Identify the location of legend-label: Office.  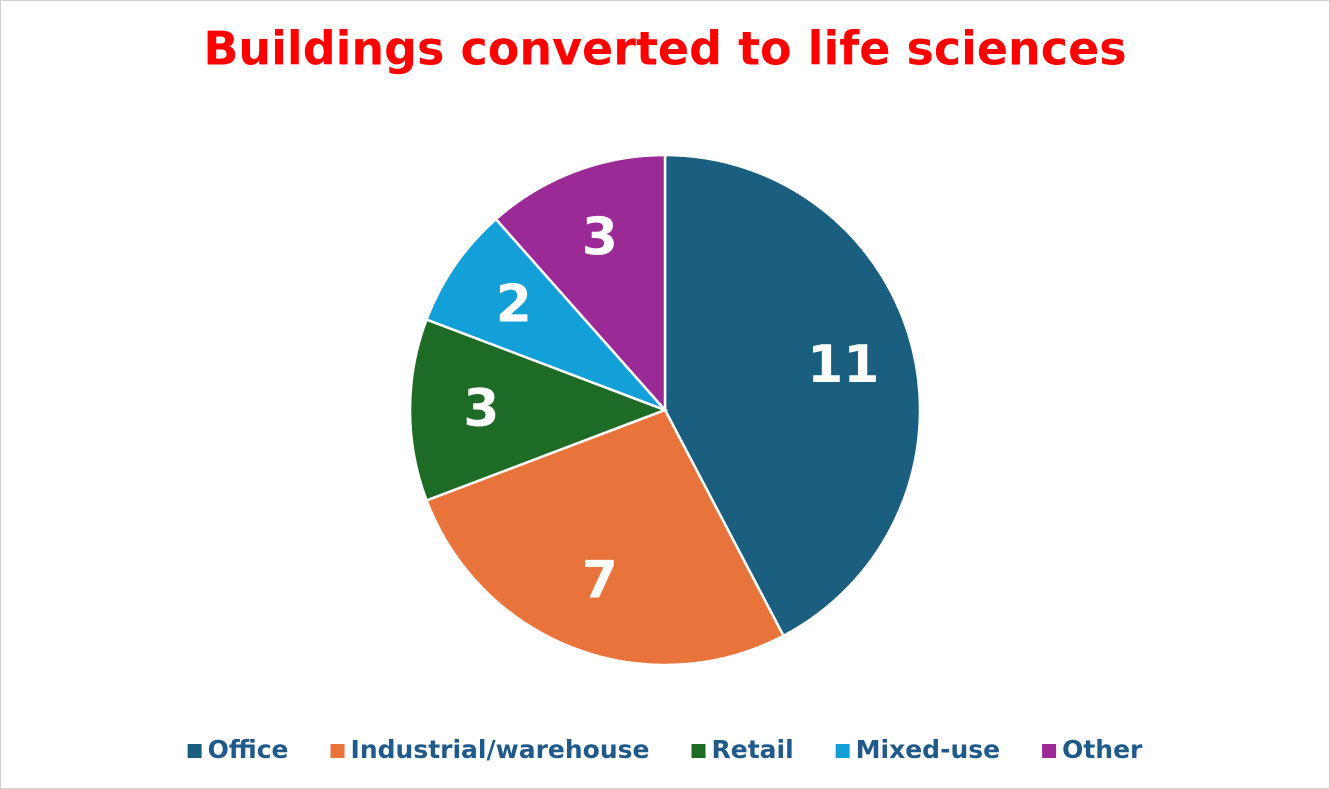
(248, 749).